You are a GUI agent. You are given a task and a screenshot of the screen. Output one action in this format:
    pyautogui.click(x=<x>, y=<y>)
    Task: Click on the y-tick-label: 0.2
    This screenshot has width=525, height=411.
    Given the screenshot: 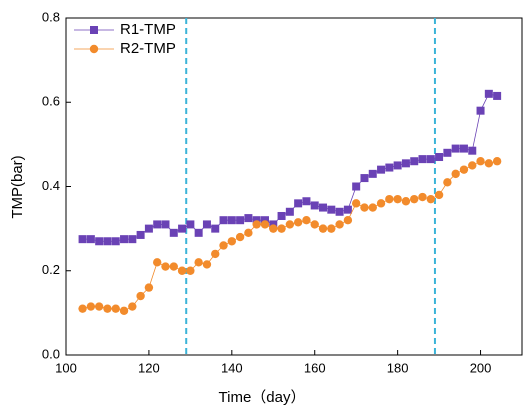 What is the action you would take?
    pyautogui.click(x=51, y=269)
    